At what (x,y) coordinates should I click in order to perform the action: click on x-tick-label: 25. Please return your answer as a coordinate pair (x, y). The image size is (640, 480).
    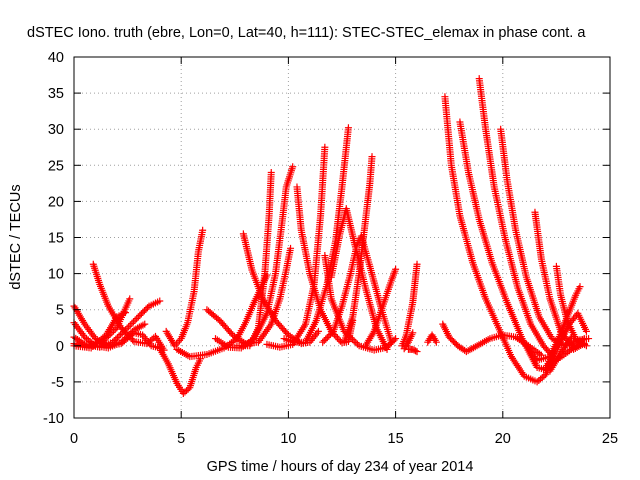
    Looking at the image, I should click on (610, 439).